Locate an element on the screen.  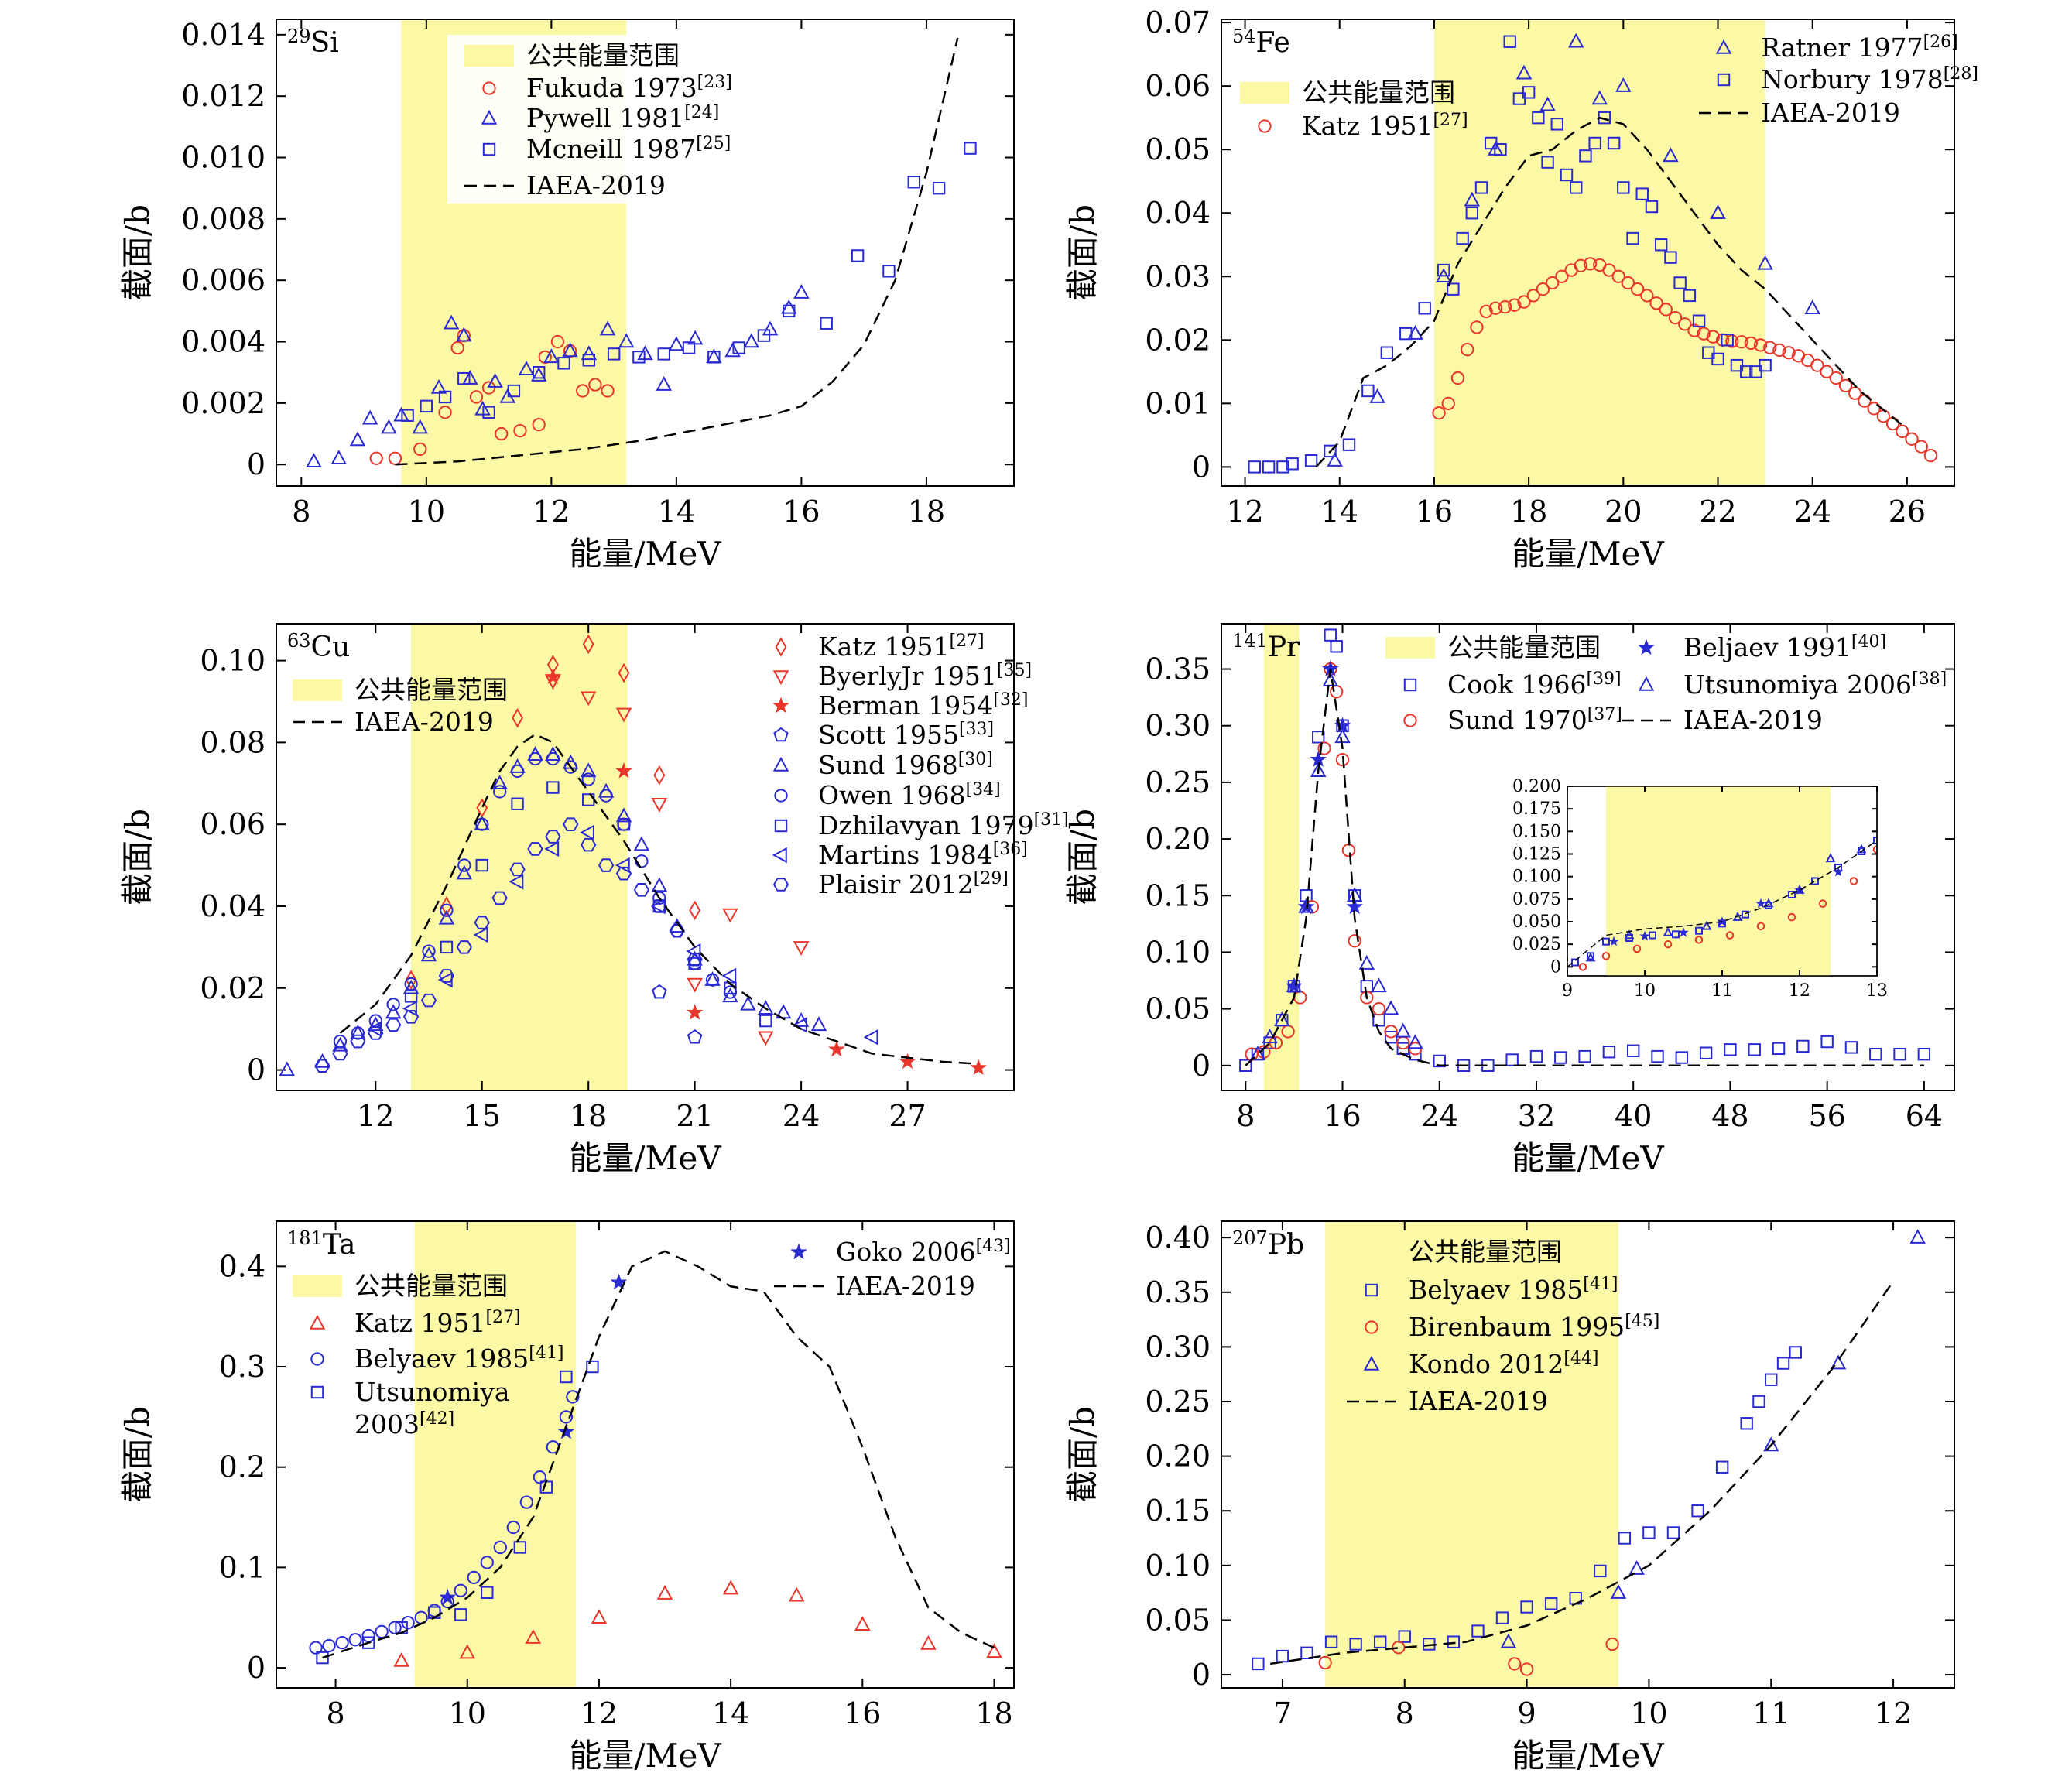
legend-item: Utsunomiya 2006[38] is located at coordinates (1793, 684).